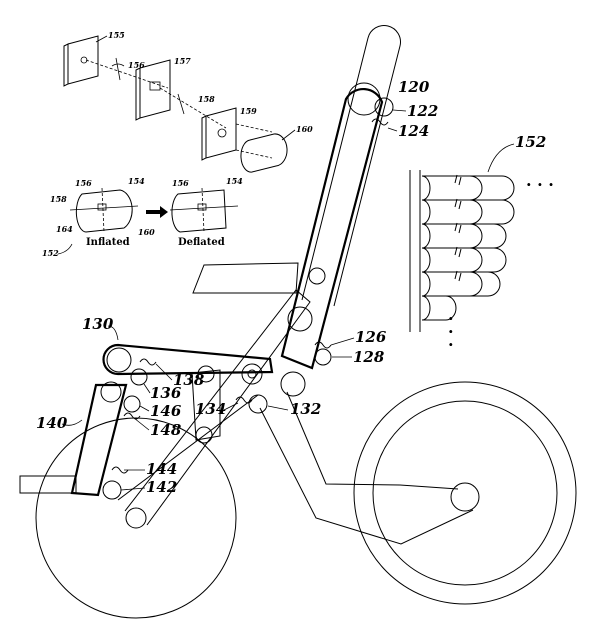  What do you see at coordinates (136, 181) in the screenshot?
I see `ref-154-inflated: 154` at bounding box center [136, 181].